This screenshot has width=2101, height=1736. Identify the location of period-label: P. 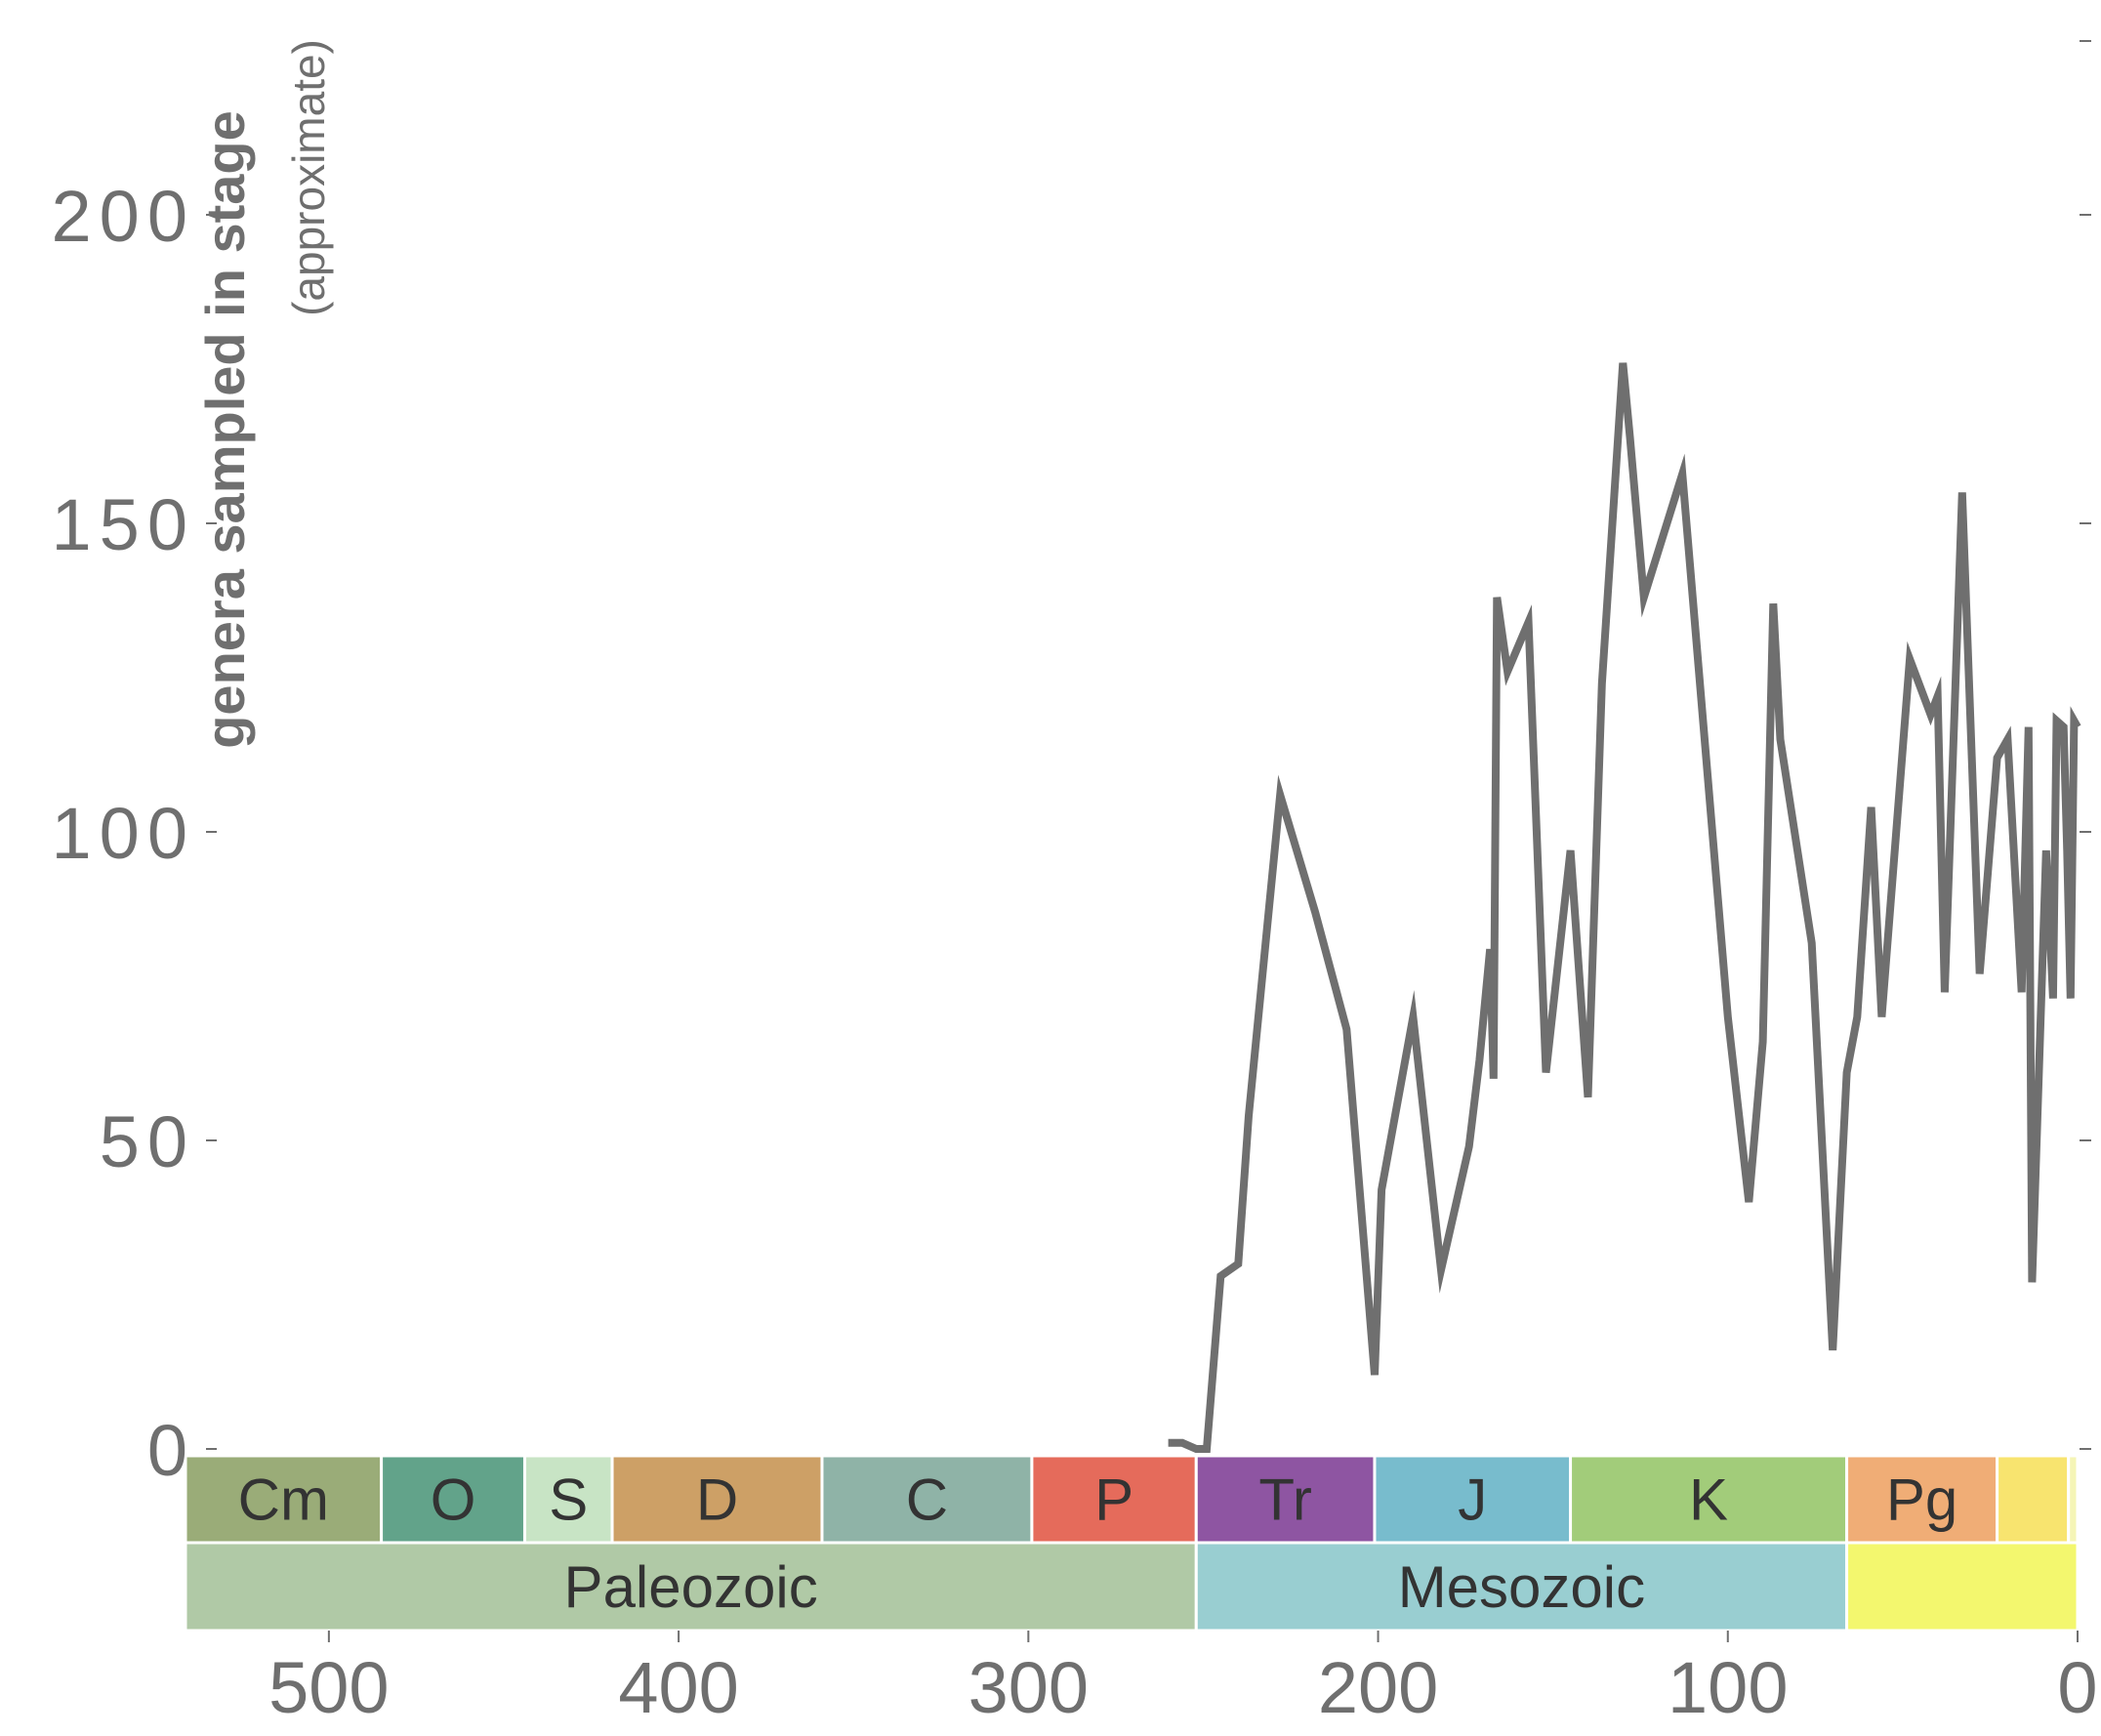
(1114, 1500).